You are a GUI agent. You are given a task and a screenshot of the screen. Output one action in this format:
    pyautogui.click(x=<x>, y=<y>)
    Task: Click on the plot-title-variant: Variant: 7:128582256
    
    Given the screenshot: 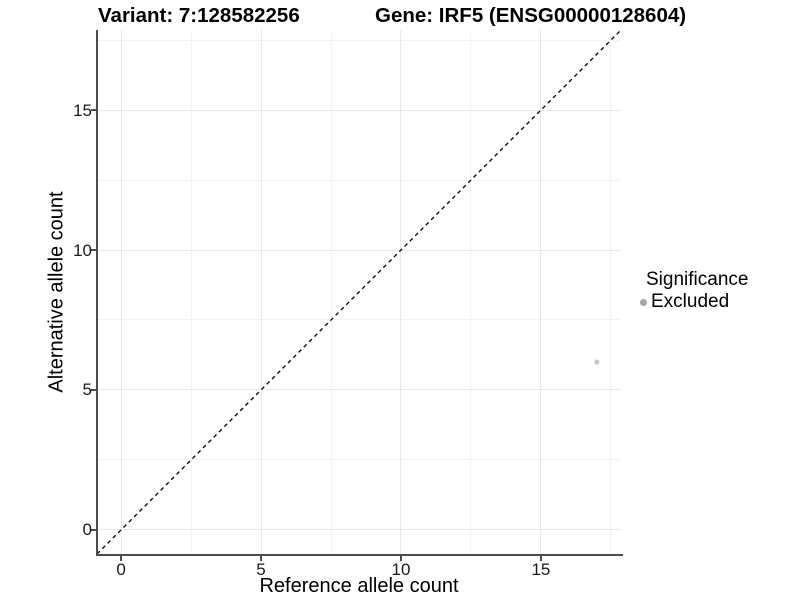 What is the action you would take?
    pyautogui.click(x=199, y=15)
    